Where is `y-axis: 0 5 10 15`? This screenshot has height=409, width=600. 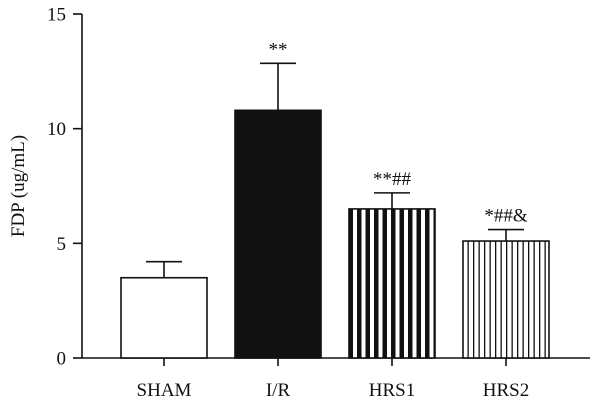
y-axis: 0 5 10 15 is located at coordinates (65, 187).